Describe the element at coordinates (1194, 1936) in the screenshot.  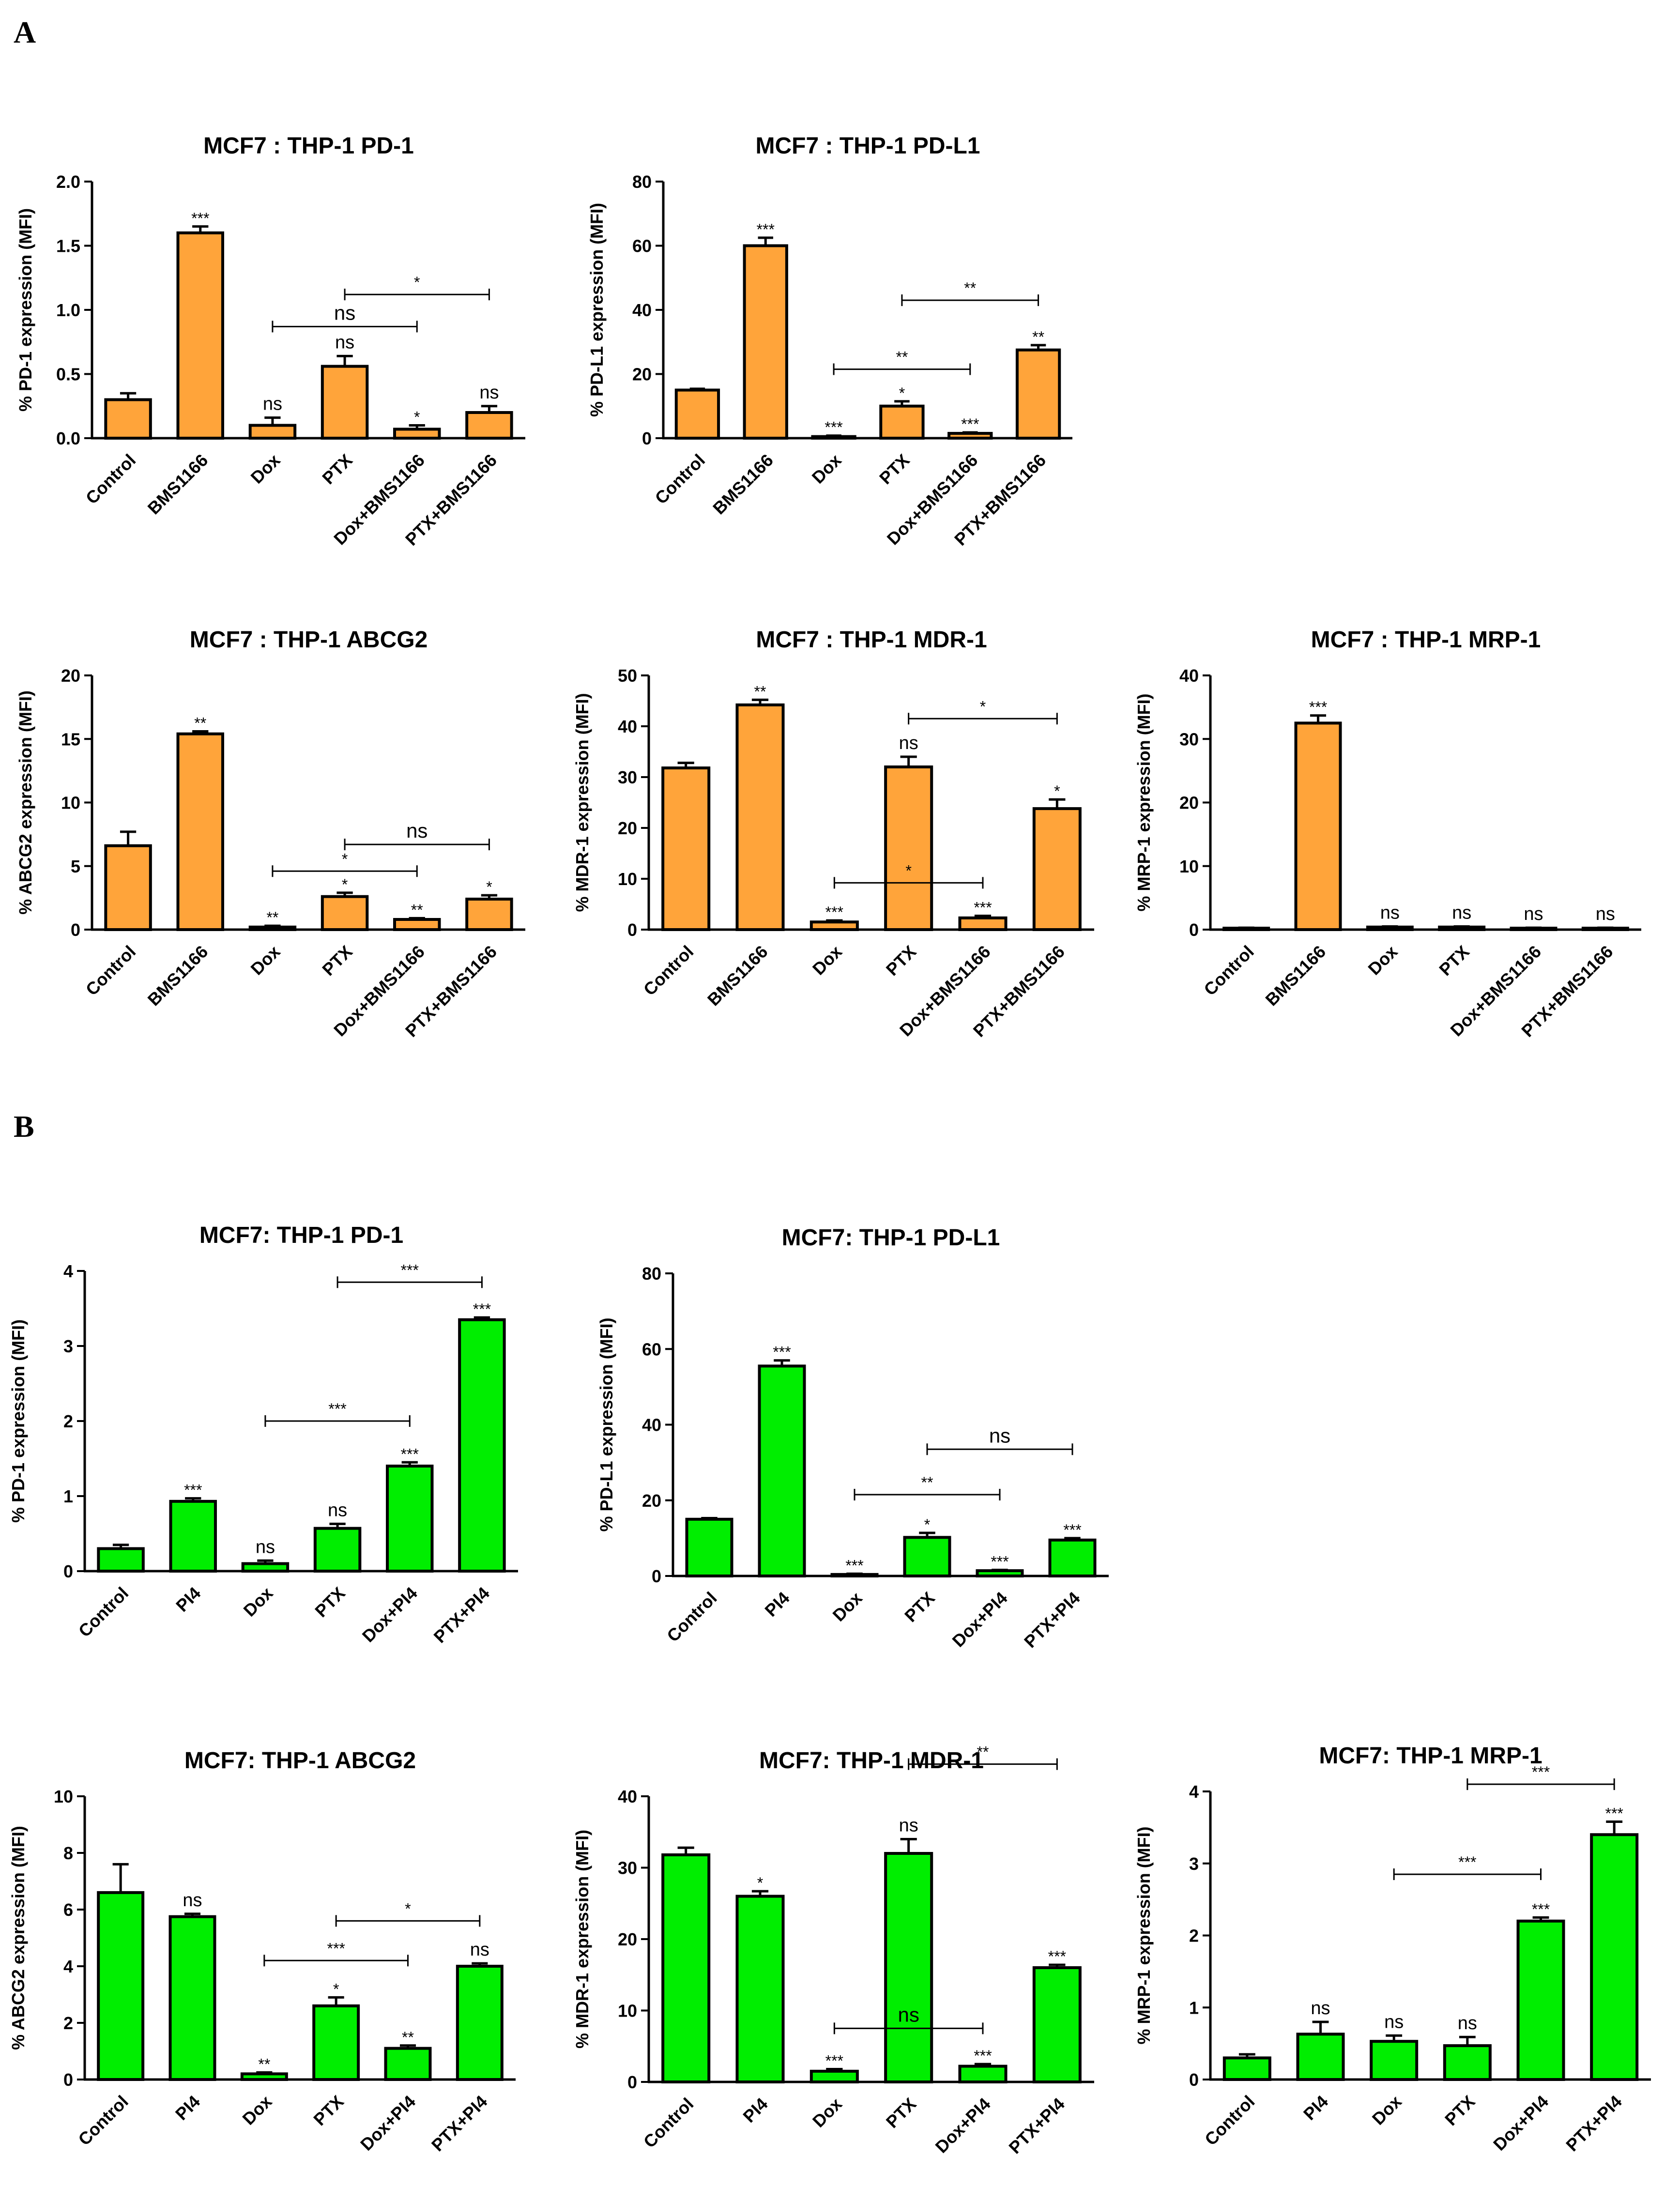
I see `y-tick-label: 2` at that location.